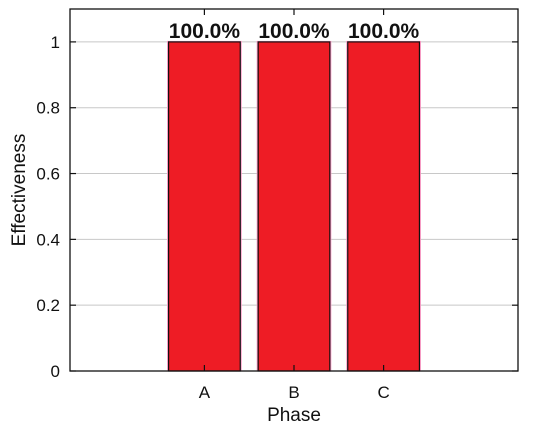  I want to click on data-label-B: 100.0%, so click(294, 31).